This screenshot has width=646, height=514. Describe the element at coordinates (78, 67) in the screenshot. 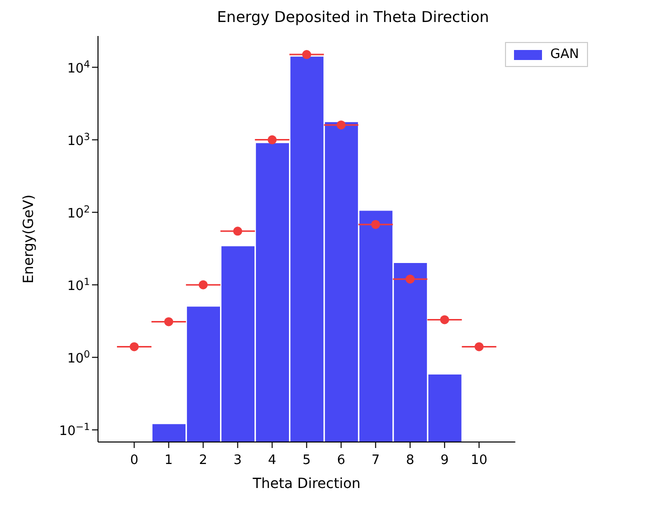

I see `y-tick-label: 10$^{4}$` at that location.